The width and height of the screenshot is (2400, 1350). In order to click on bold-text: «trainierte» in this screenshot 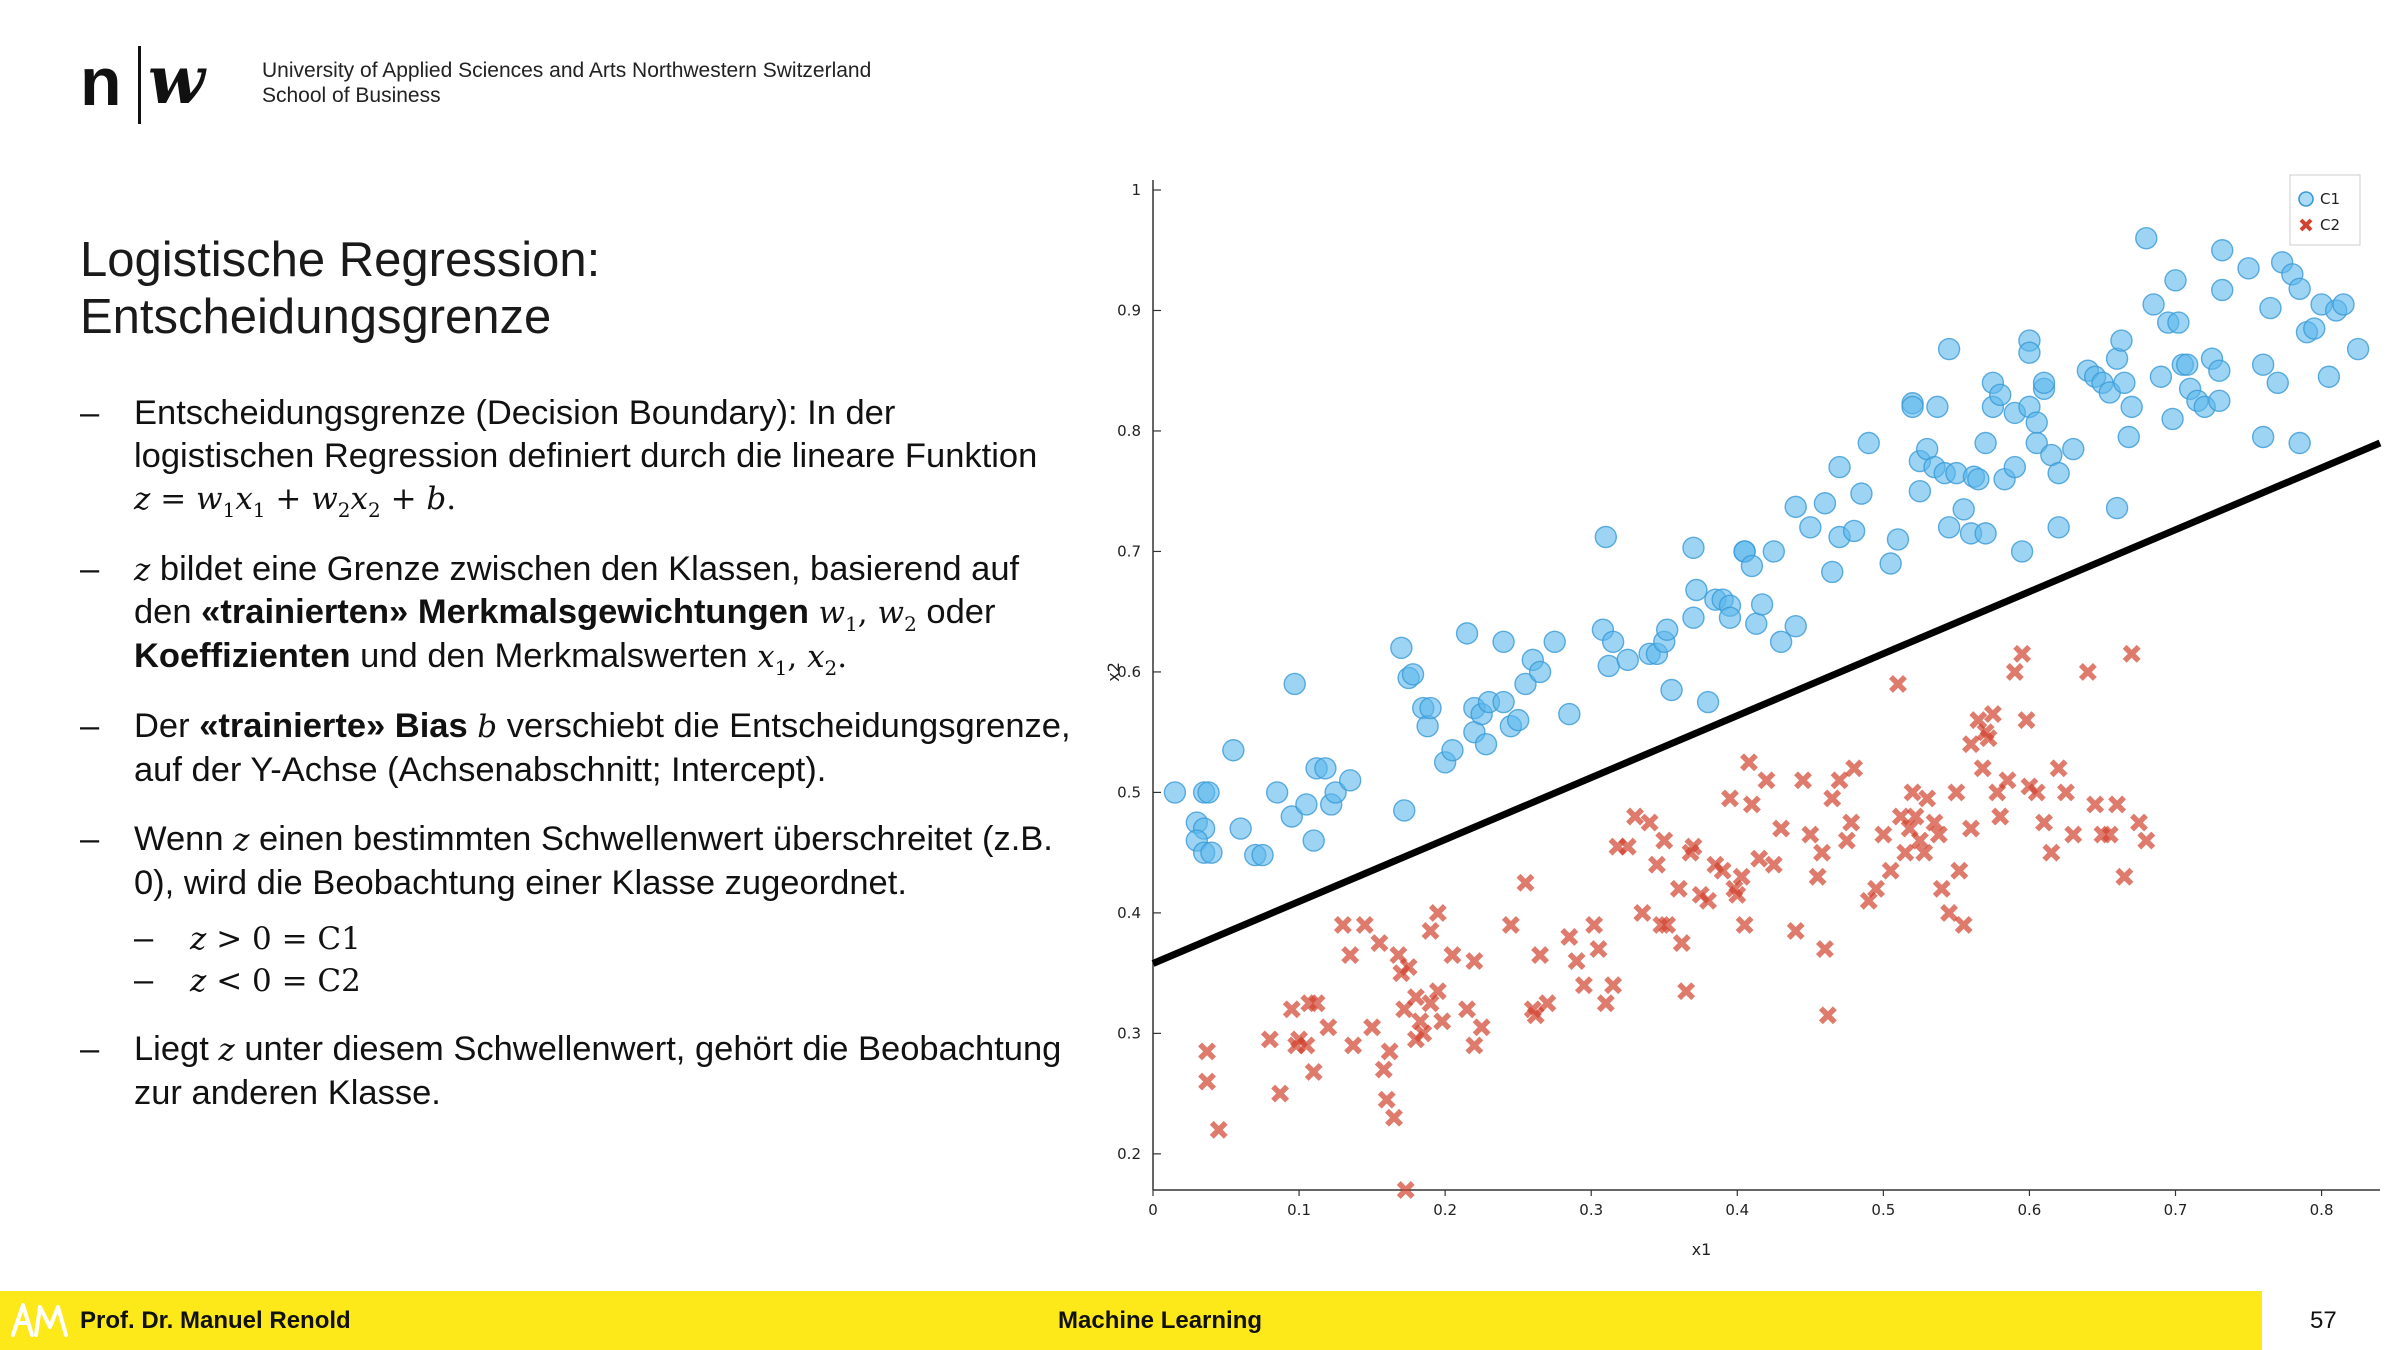, I will do `click(292, 726)`.